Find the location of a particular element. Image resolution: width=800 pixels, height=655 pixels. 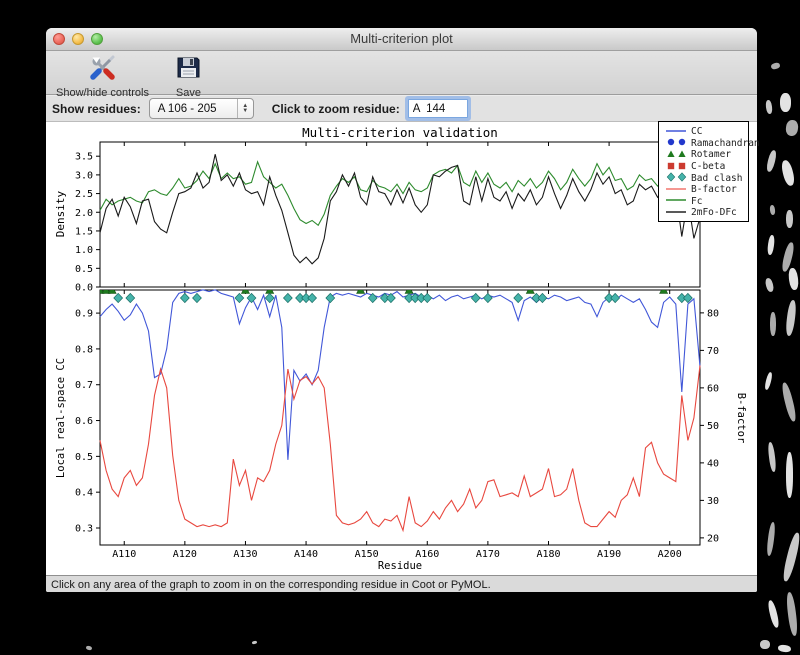

stepper-arrows-icon: ▲ ▼ is located at coordinates (244, 108).